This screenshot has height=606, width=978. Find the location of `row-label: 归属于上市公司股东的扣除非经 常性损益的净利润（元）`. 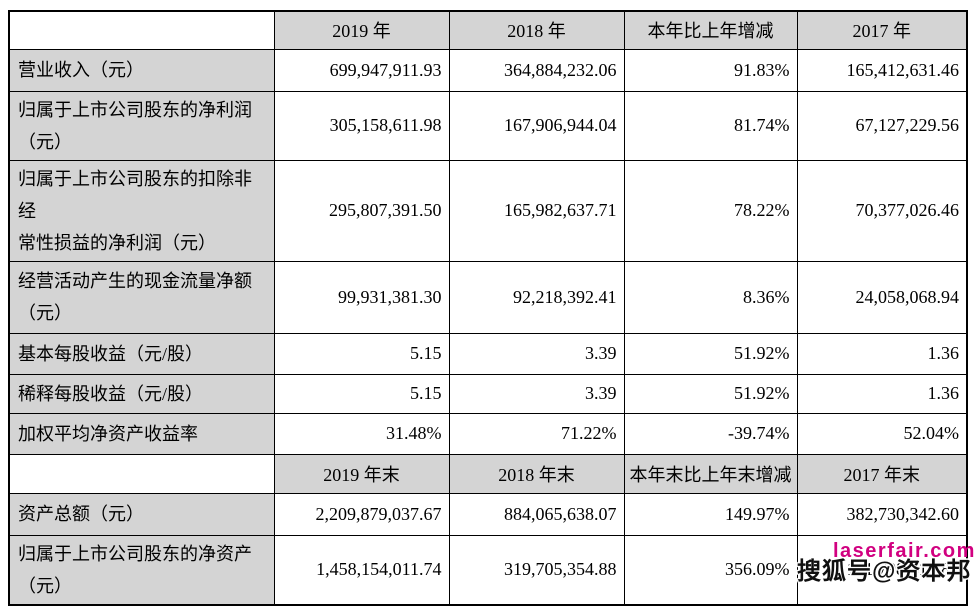

row-label: 归属于上市公司股东的扣除非经 常性损益的净利润（元） is located at coordinates (141, 210).